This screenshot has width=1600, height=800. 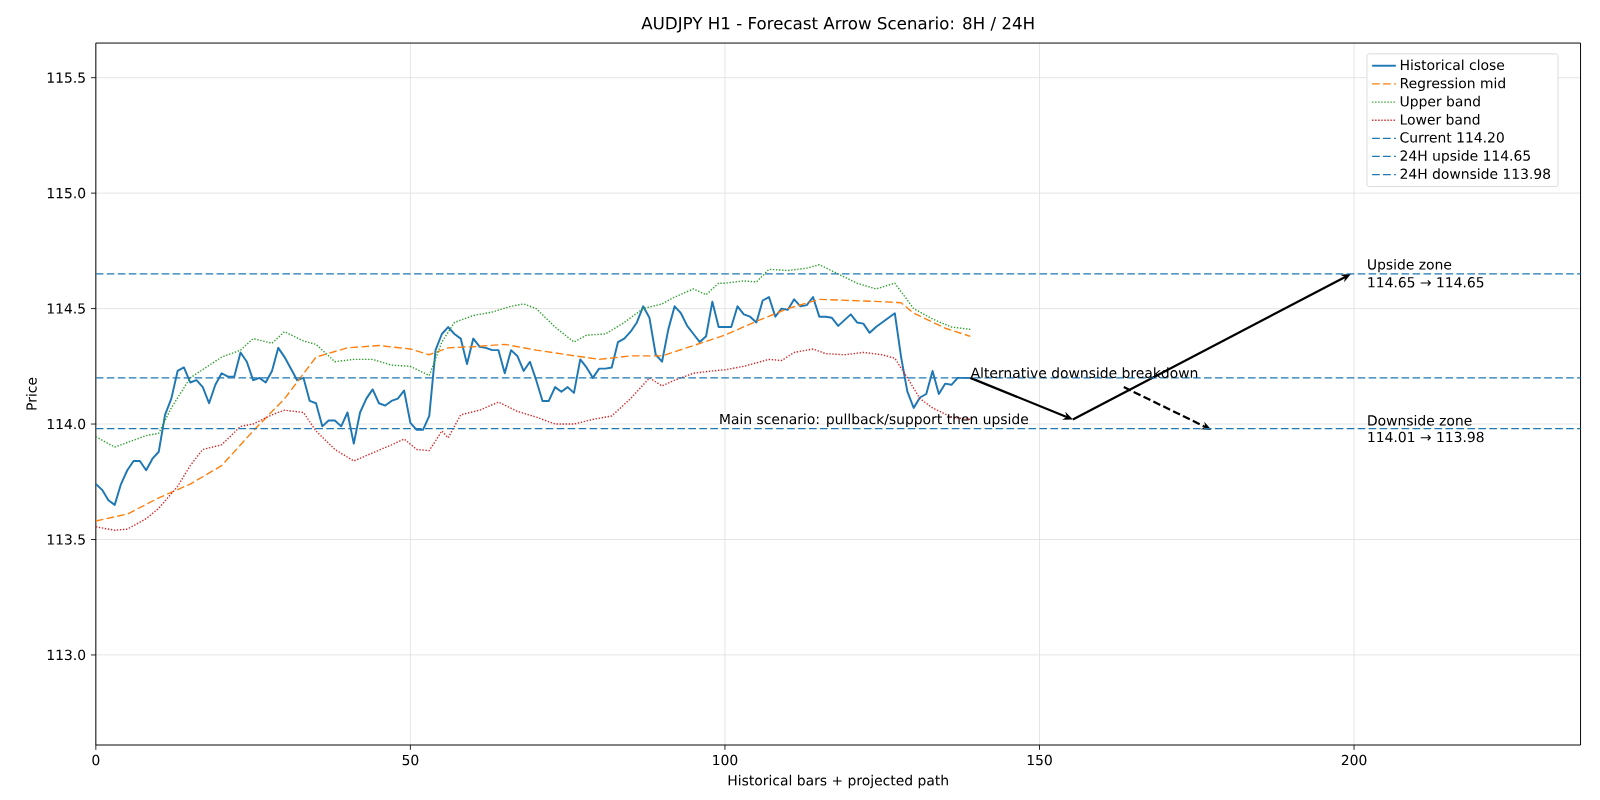 I want to click on annotation: Downside zone, so click(x=1420, y=420).